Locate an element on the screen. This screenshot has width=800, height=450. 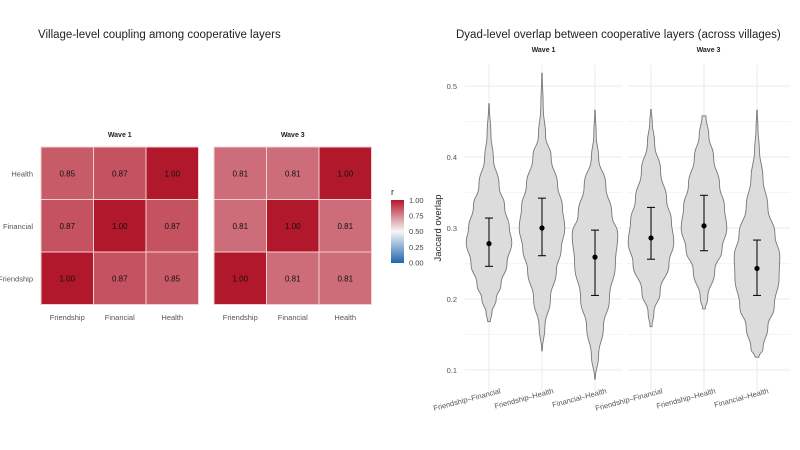
legend-tick-label: 0.50 is located at coordinates (416, 231).